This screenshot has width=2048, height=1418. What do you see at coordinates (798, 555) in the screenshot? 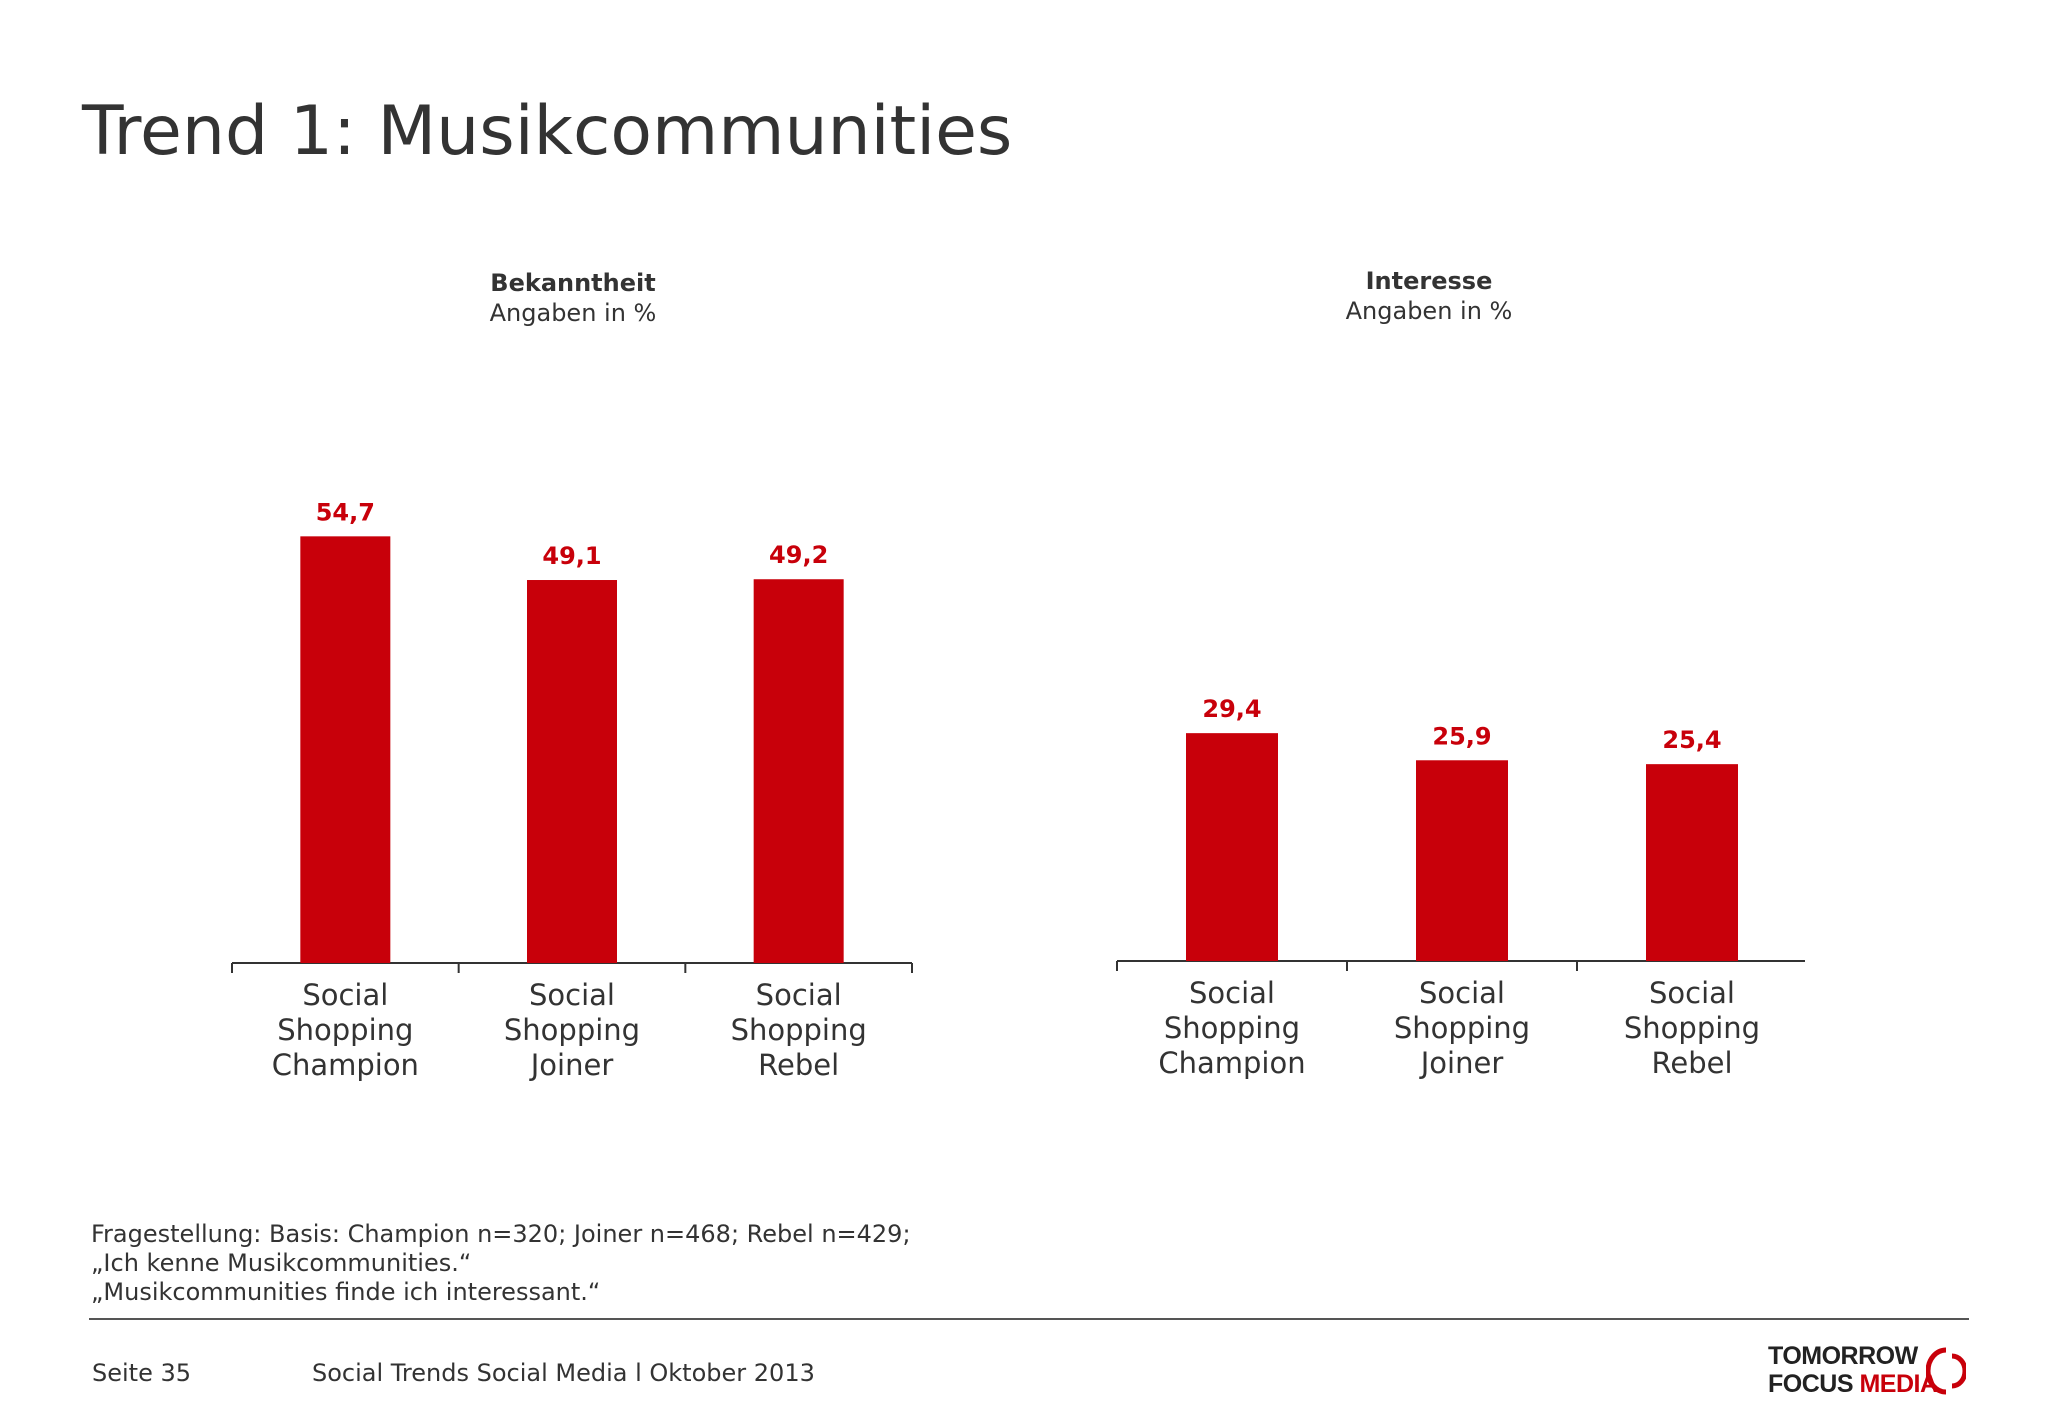
I see `data-label: 49,2` at bounding box center [798, 555].